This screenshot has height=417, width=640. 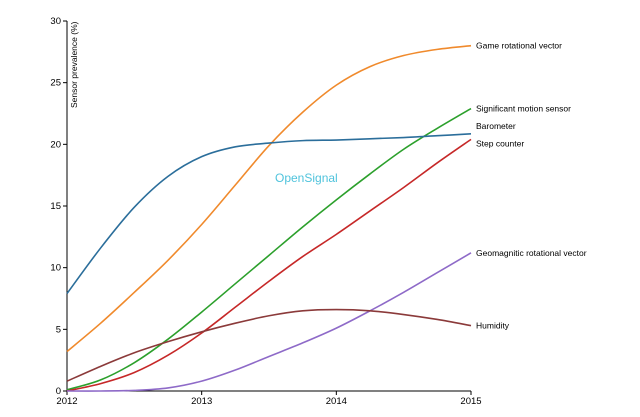 What do you see at coordinates (55, 268) in the screenshot?
I see `y-tick-label: 10` at bounding box center [55, 268].